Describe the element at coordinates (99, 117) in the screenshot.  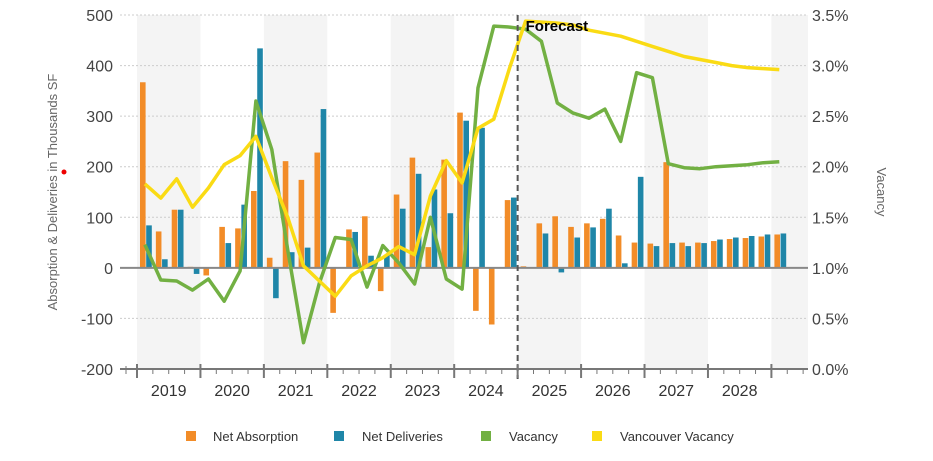
I see `y-tick-label: 300` at that location.